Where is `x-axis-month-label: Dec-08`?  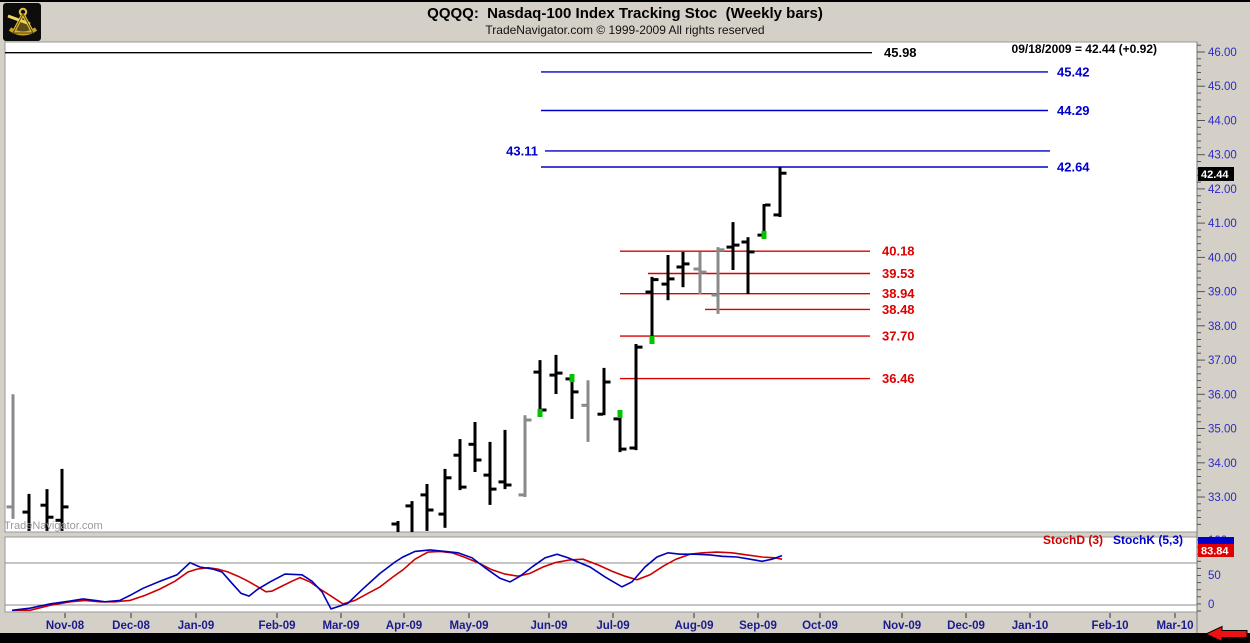 x-axis-month-label: Dec-08 is located at coordinates (131, 626).